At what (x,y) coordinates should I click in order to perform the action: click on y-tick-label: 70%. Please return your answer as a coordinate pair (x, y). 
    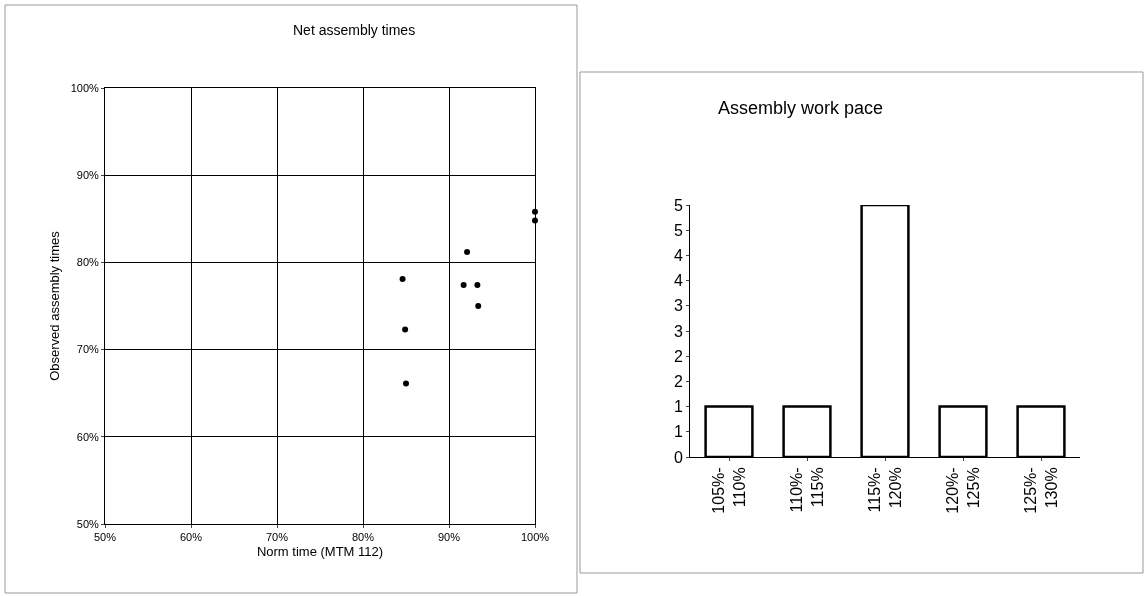
    Looking at the image, I should click on (87, 349).